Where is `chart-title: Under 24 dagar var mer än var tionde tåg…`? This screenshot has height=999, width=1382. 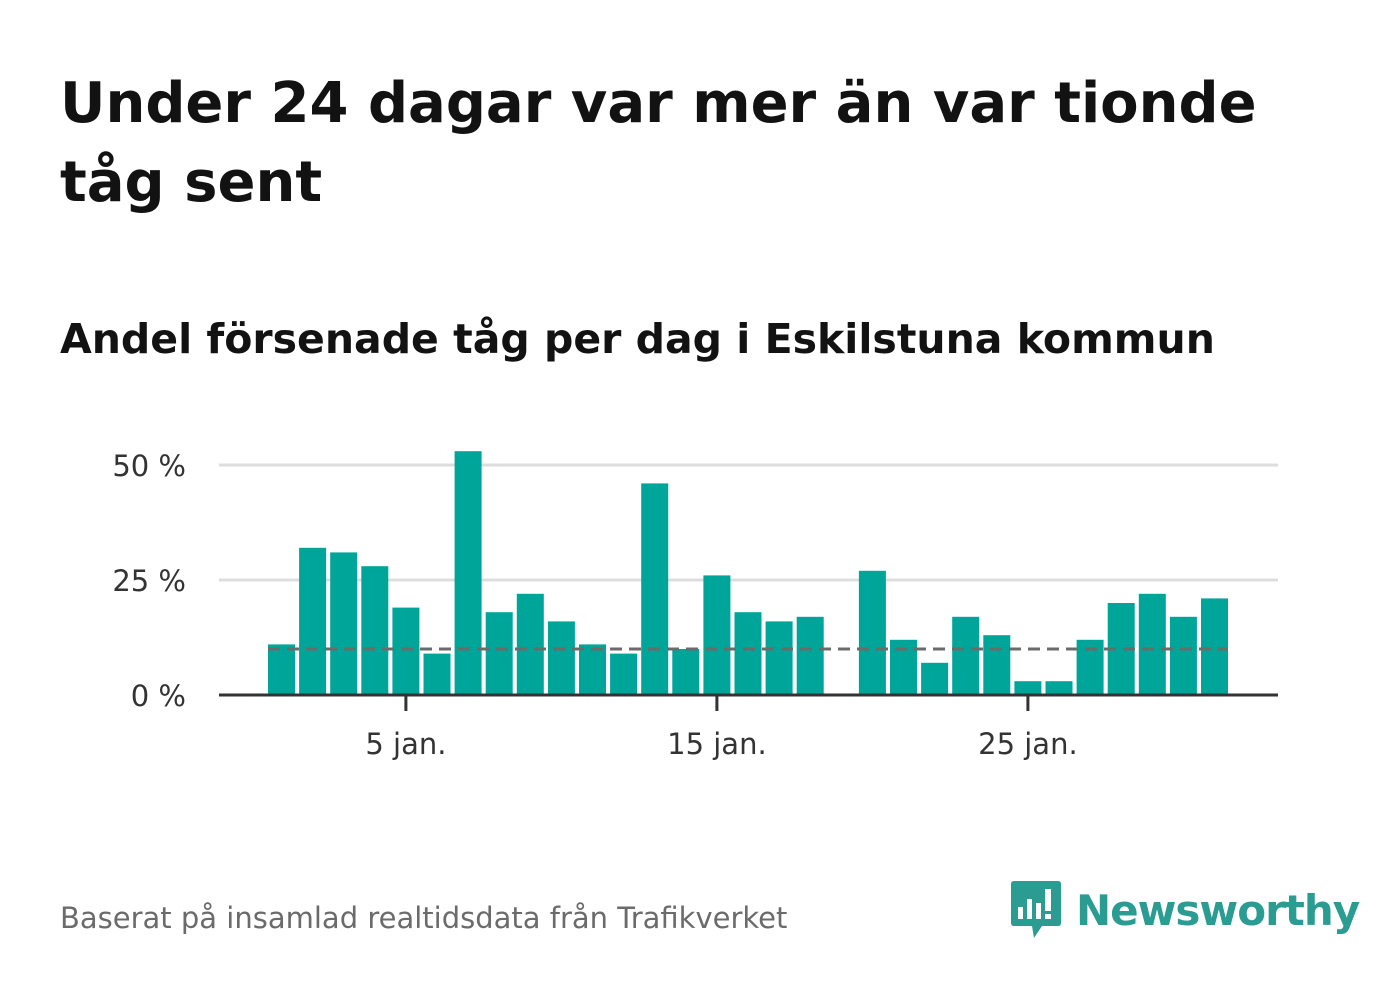 chart-title: Under 24 dagar var mer än var tionde tåg… is located at coordinates (658, 143).